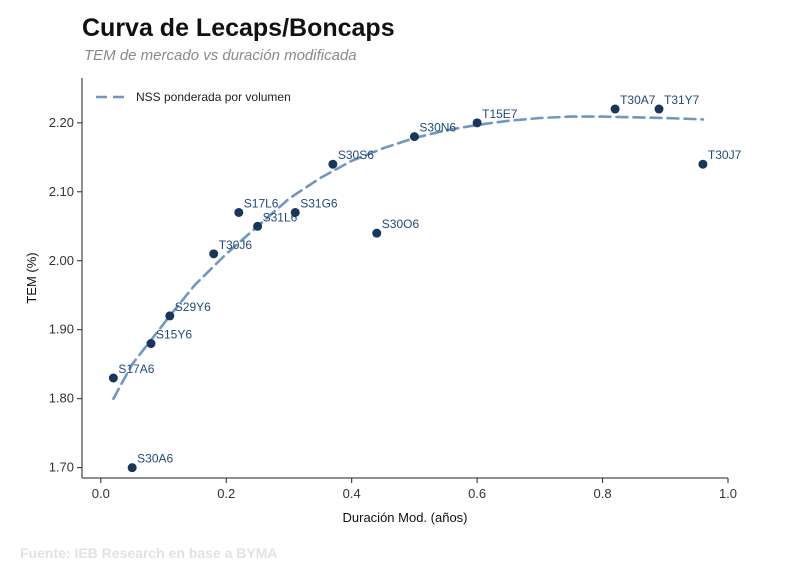 This screenshot has width=800, height=585. Describe the element at coordinates (238, 28) in the screenshot. I see `chart-title: Curva de Lecaps/Boncaps` at that location.